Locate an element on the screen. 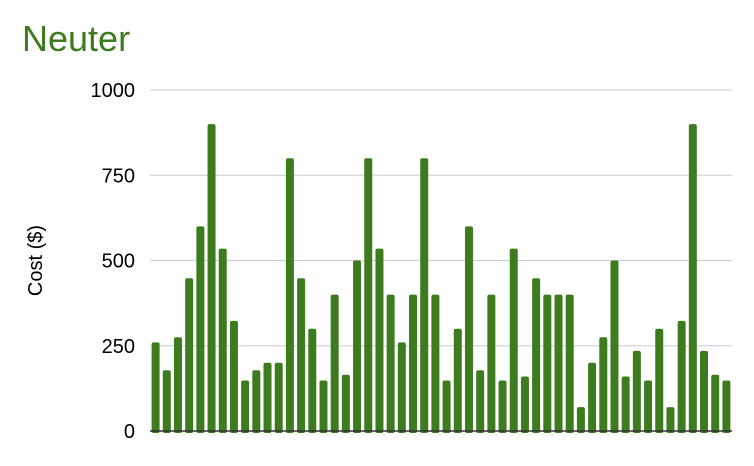 This screenshot has width=754, height=466. y-tick-label: 250 is located at coordinates (118, 347).